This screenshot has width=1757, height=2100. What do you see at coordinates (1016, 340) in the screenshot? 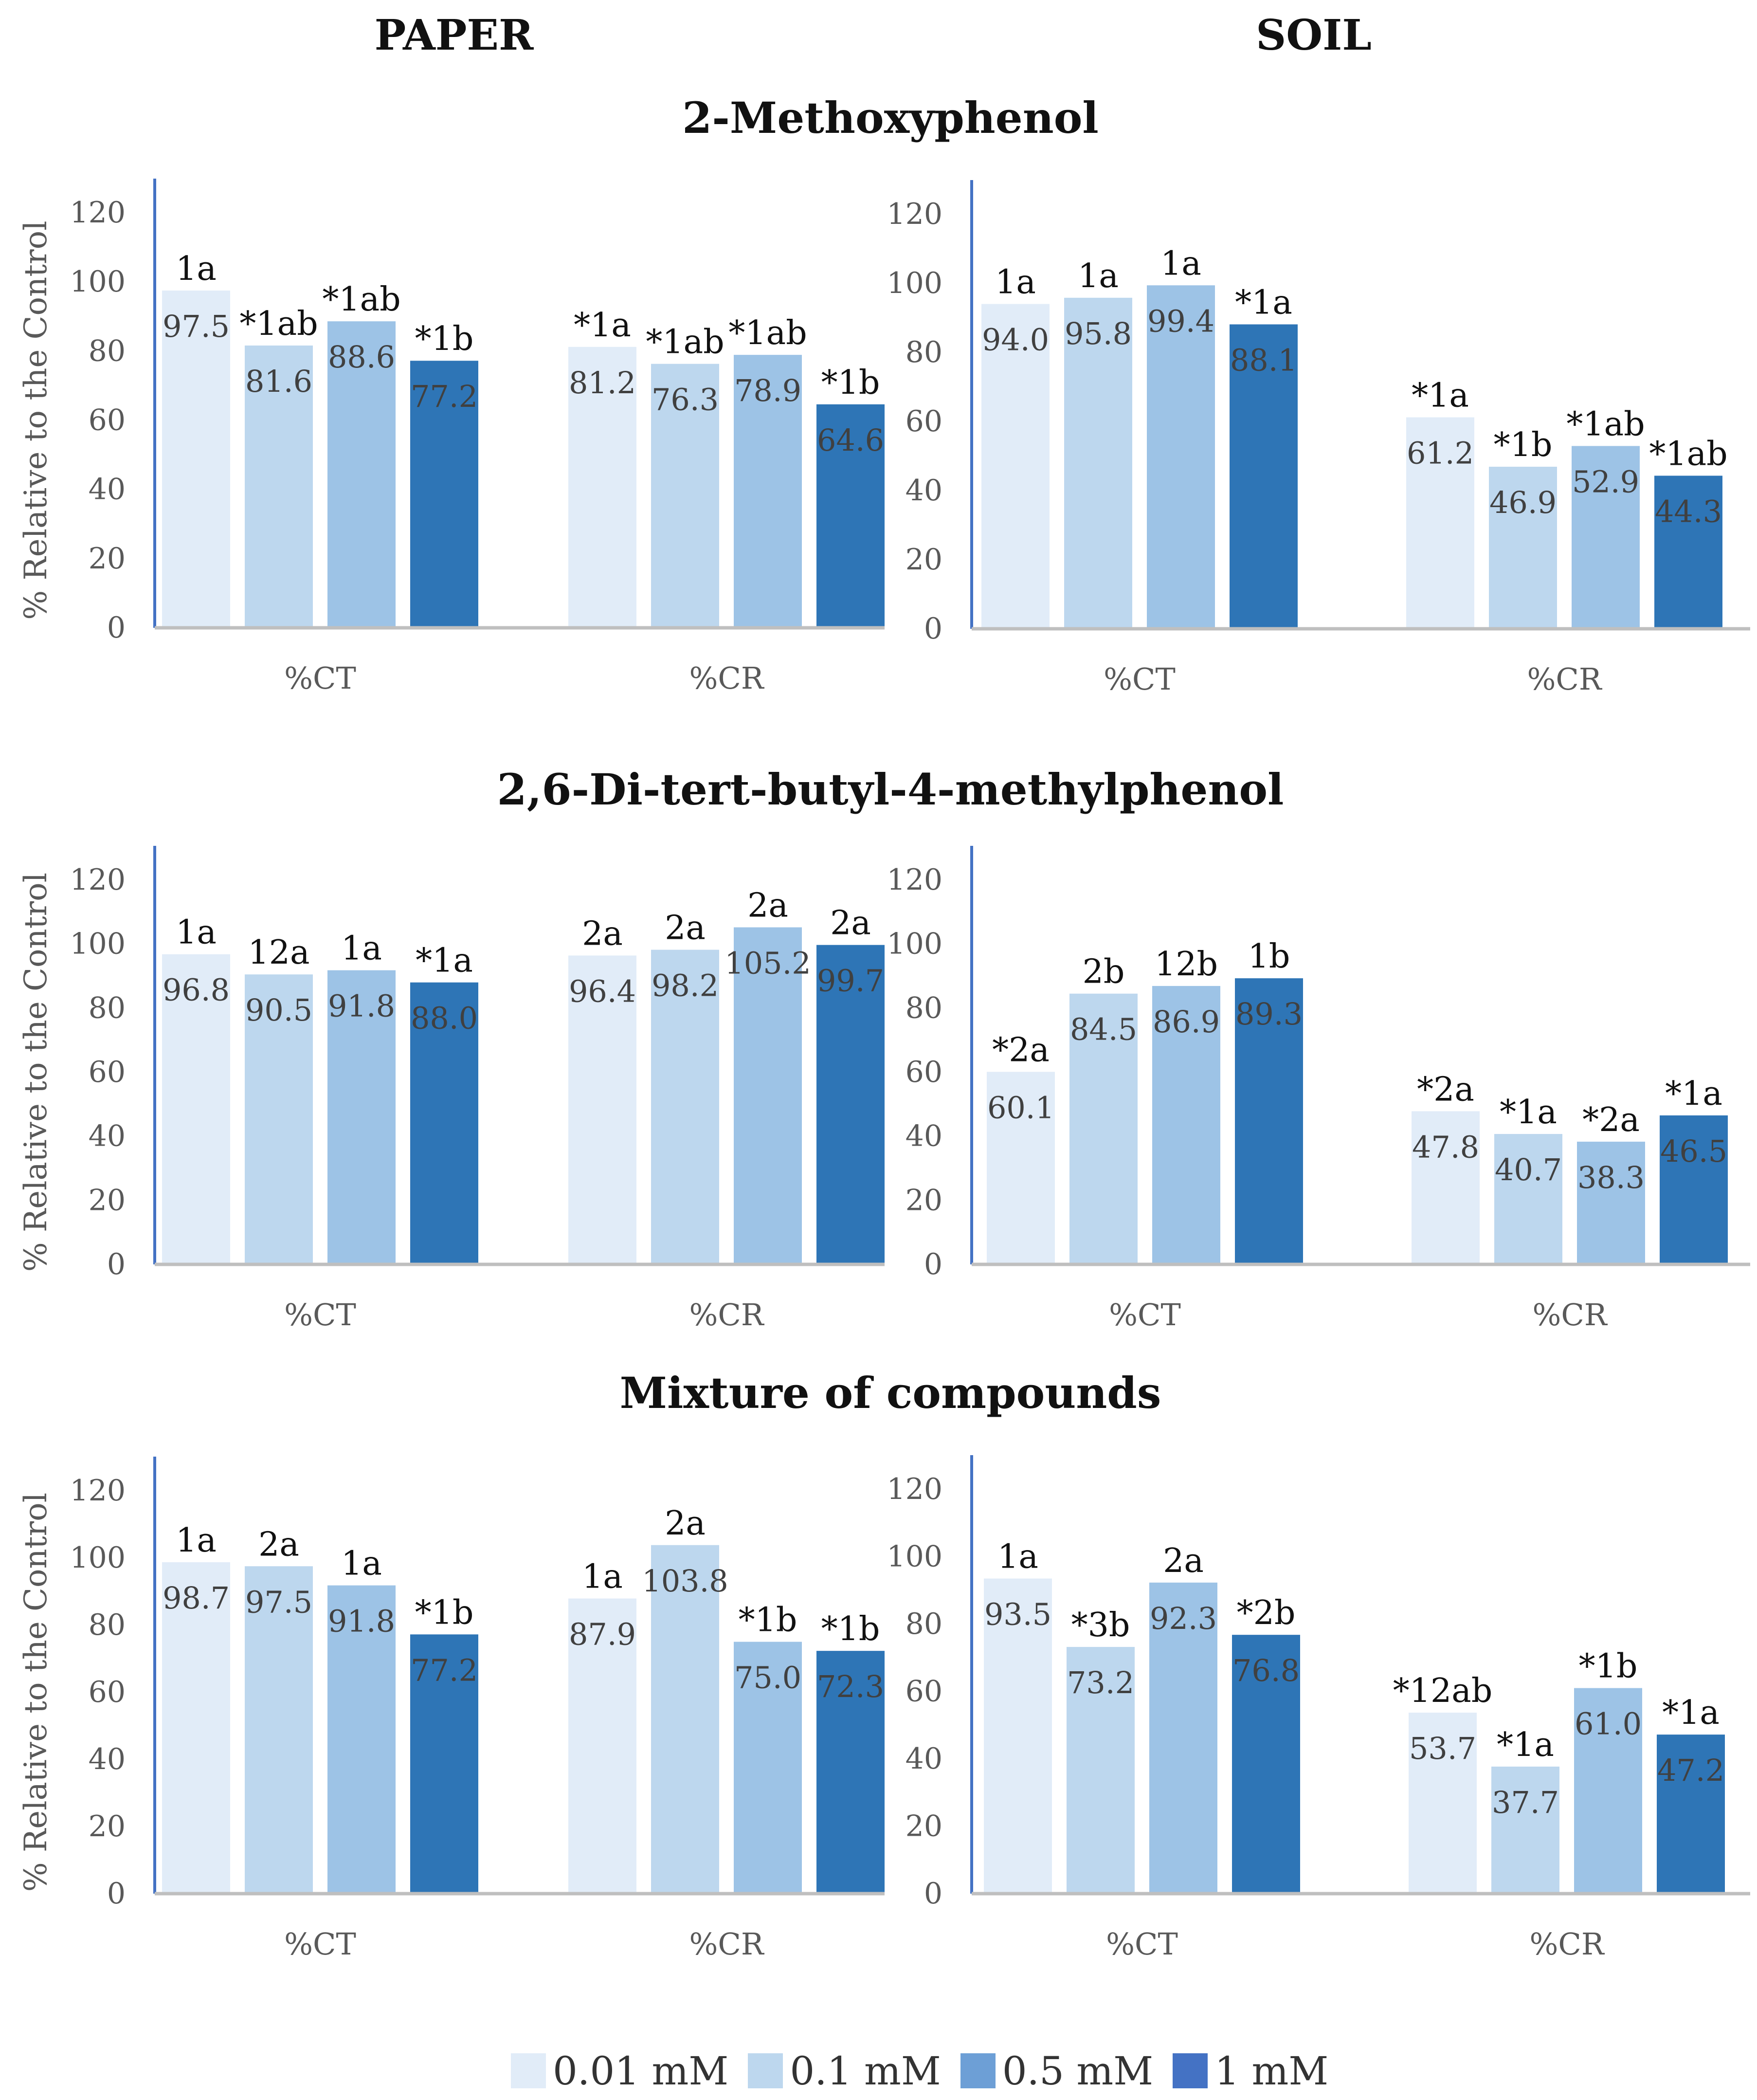
I see `bar-value-label: 94.0` at bounding box center [1016, 340].